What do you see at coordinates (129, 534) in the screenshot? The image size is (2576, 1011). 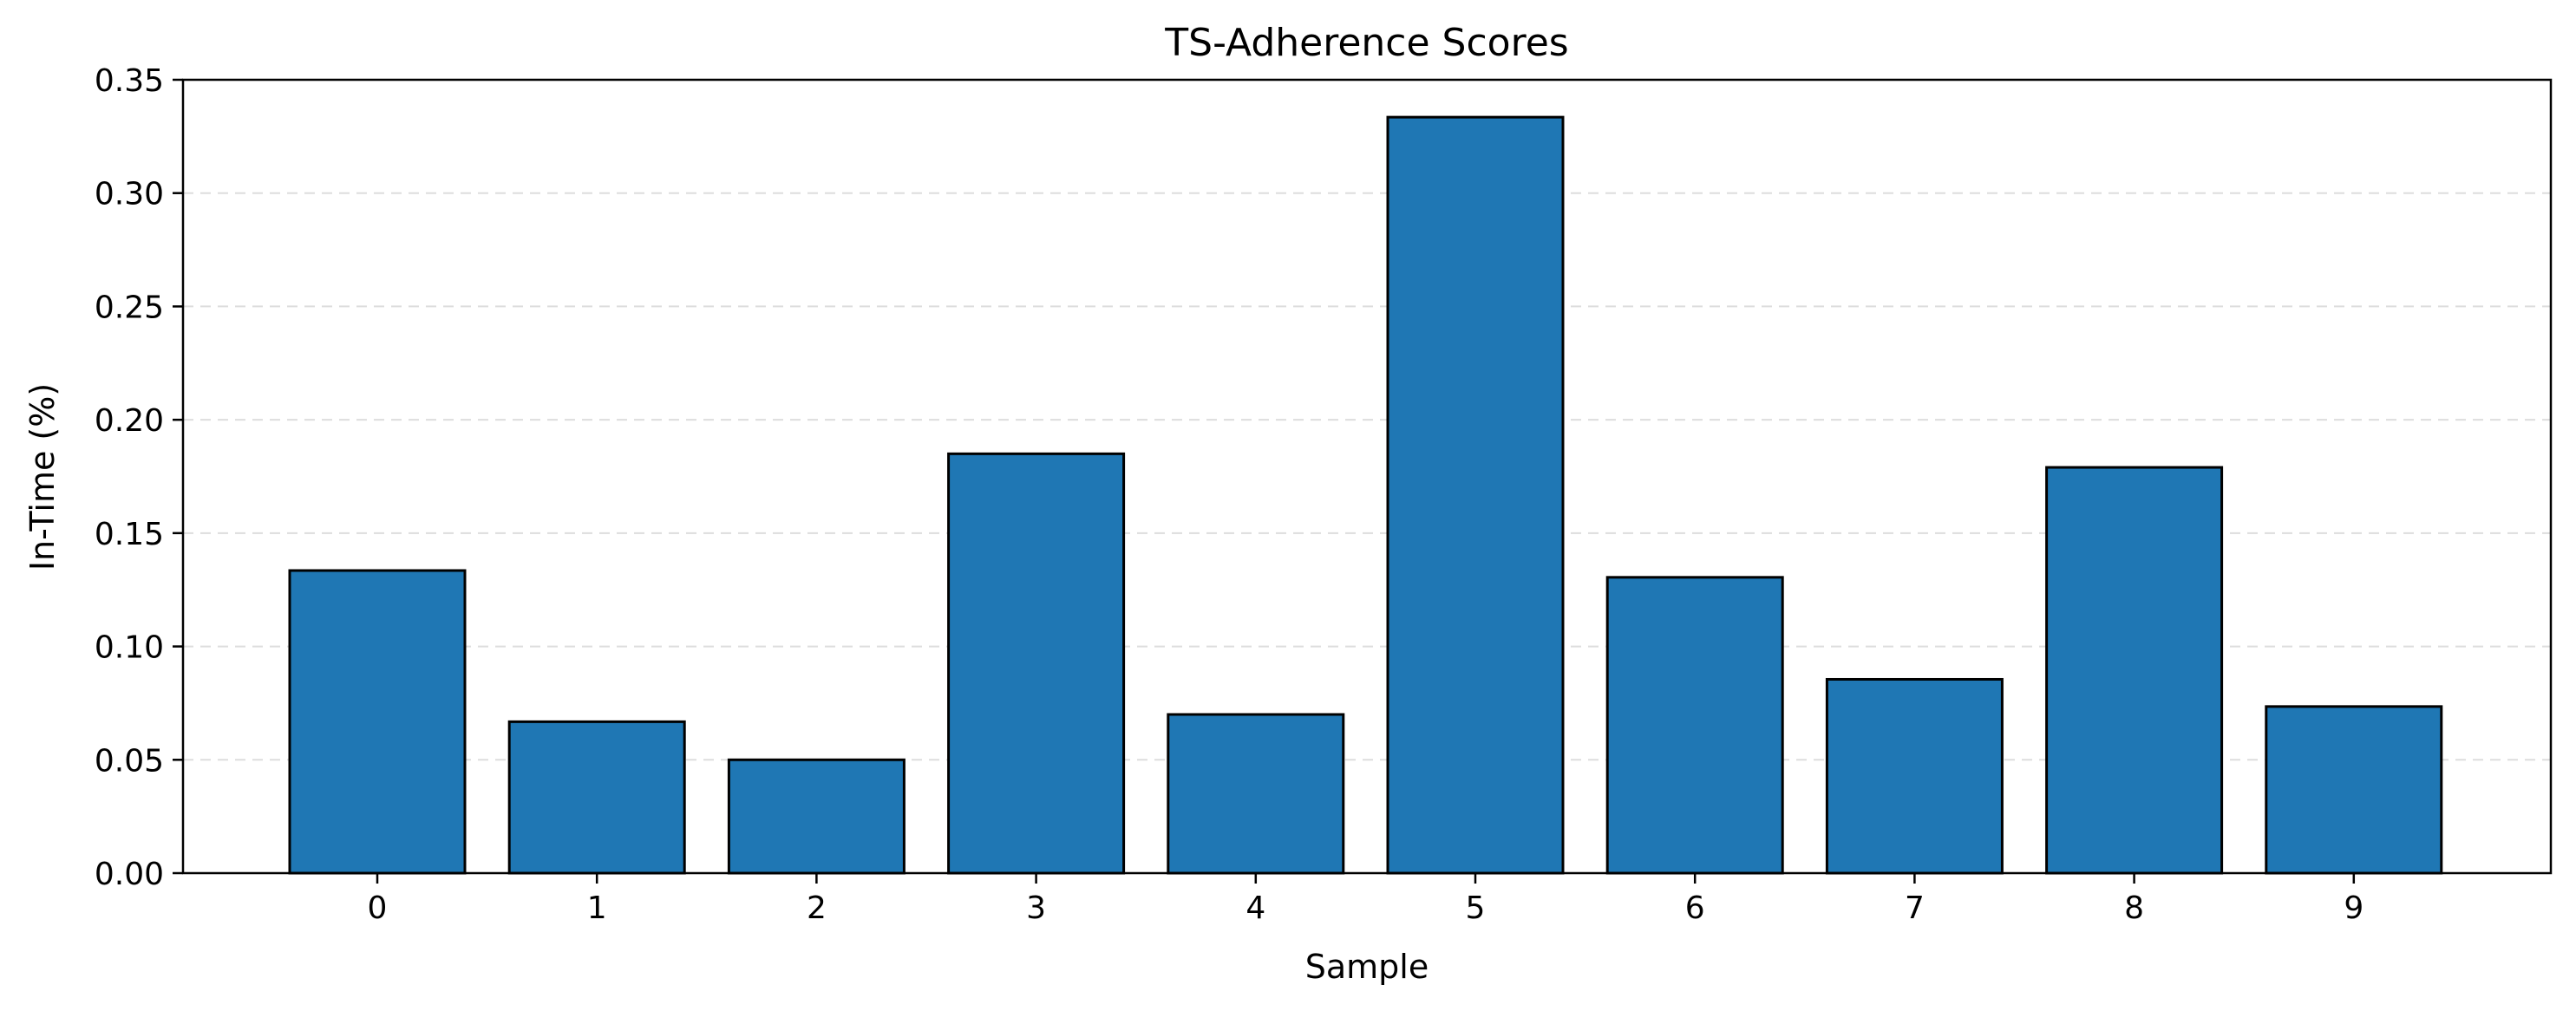 I see `y-tick-label: 0.15` at bounding box center [129, 534].